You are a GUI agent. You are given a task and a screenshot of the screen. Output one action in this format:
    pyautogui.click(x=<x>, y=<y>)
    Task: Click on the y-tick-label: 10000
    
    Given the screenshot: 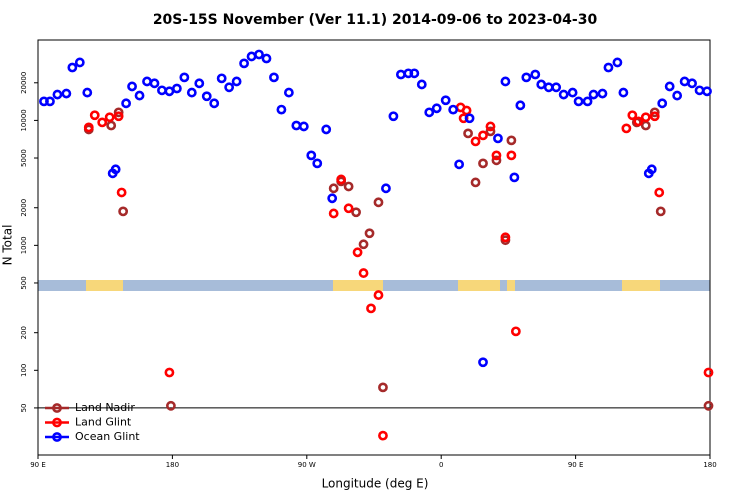 What is the action you would take?
    pyautogui.click(x=24, y=120)
    